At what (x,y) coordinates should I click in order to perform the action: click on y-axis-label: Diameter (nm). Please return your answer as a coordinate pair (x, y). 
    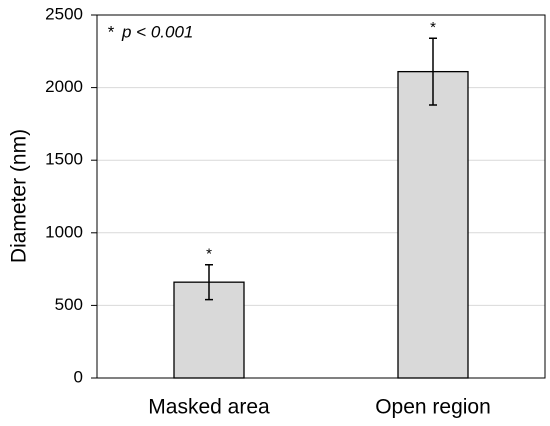
    Looking at the image, I should click on (19, 196).